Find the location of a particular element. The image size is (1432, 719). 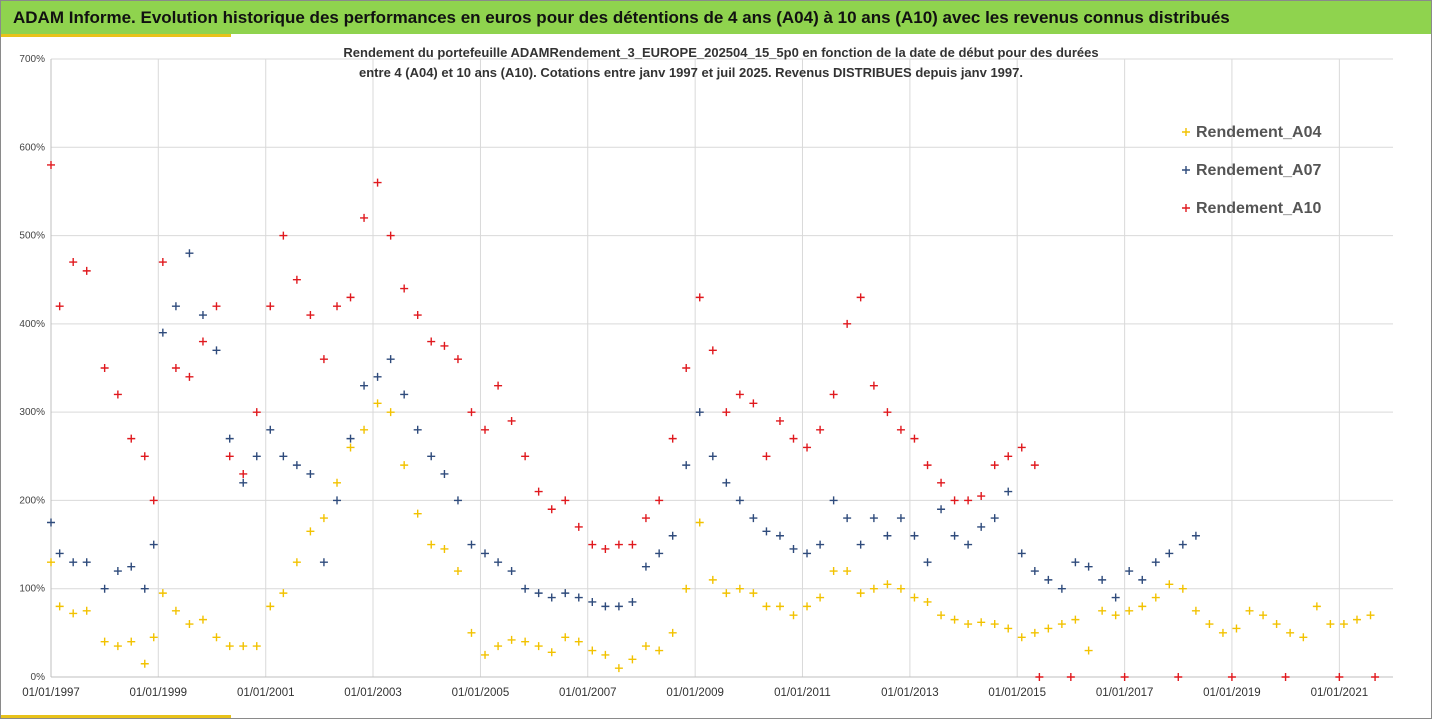

legend-label: Rendement_A10 is located at coordinates (1258, 208).